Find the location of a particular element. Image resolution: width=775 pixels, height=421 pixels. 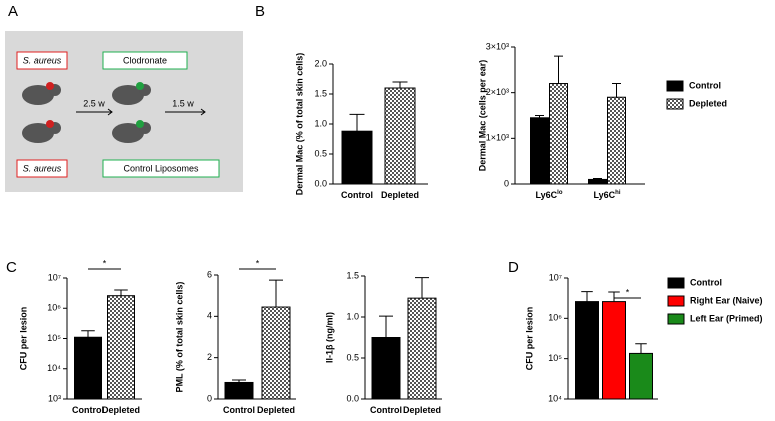

y-axis-label: Dermal Mac (cells per ear) is located at coordinates (482, 116).